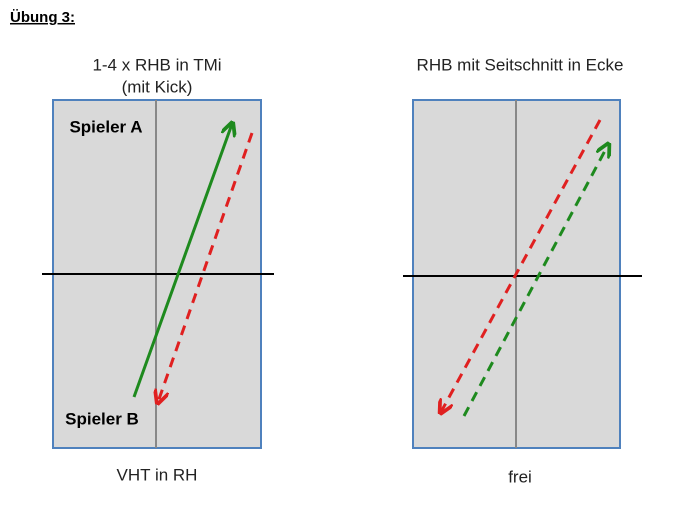  What do you see at coordinates (42, 17) in the screenshot?
I see `heading: Übung 3:` at bounding box center [42, 17].